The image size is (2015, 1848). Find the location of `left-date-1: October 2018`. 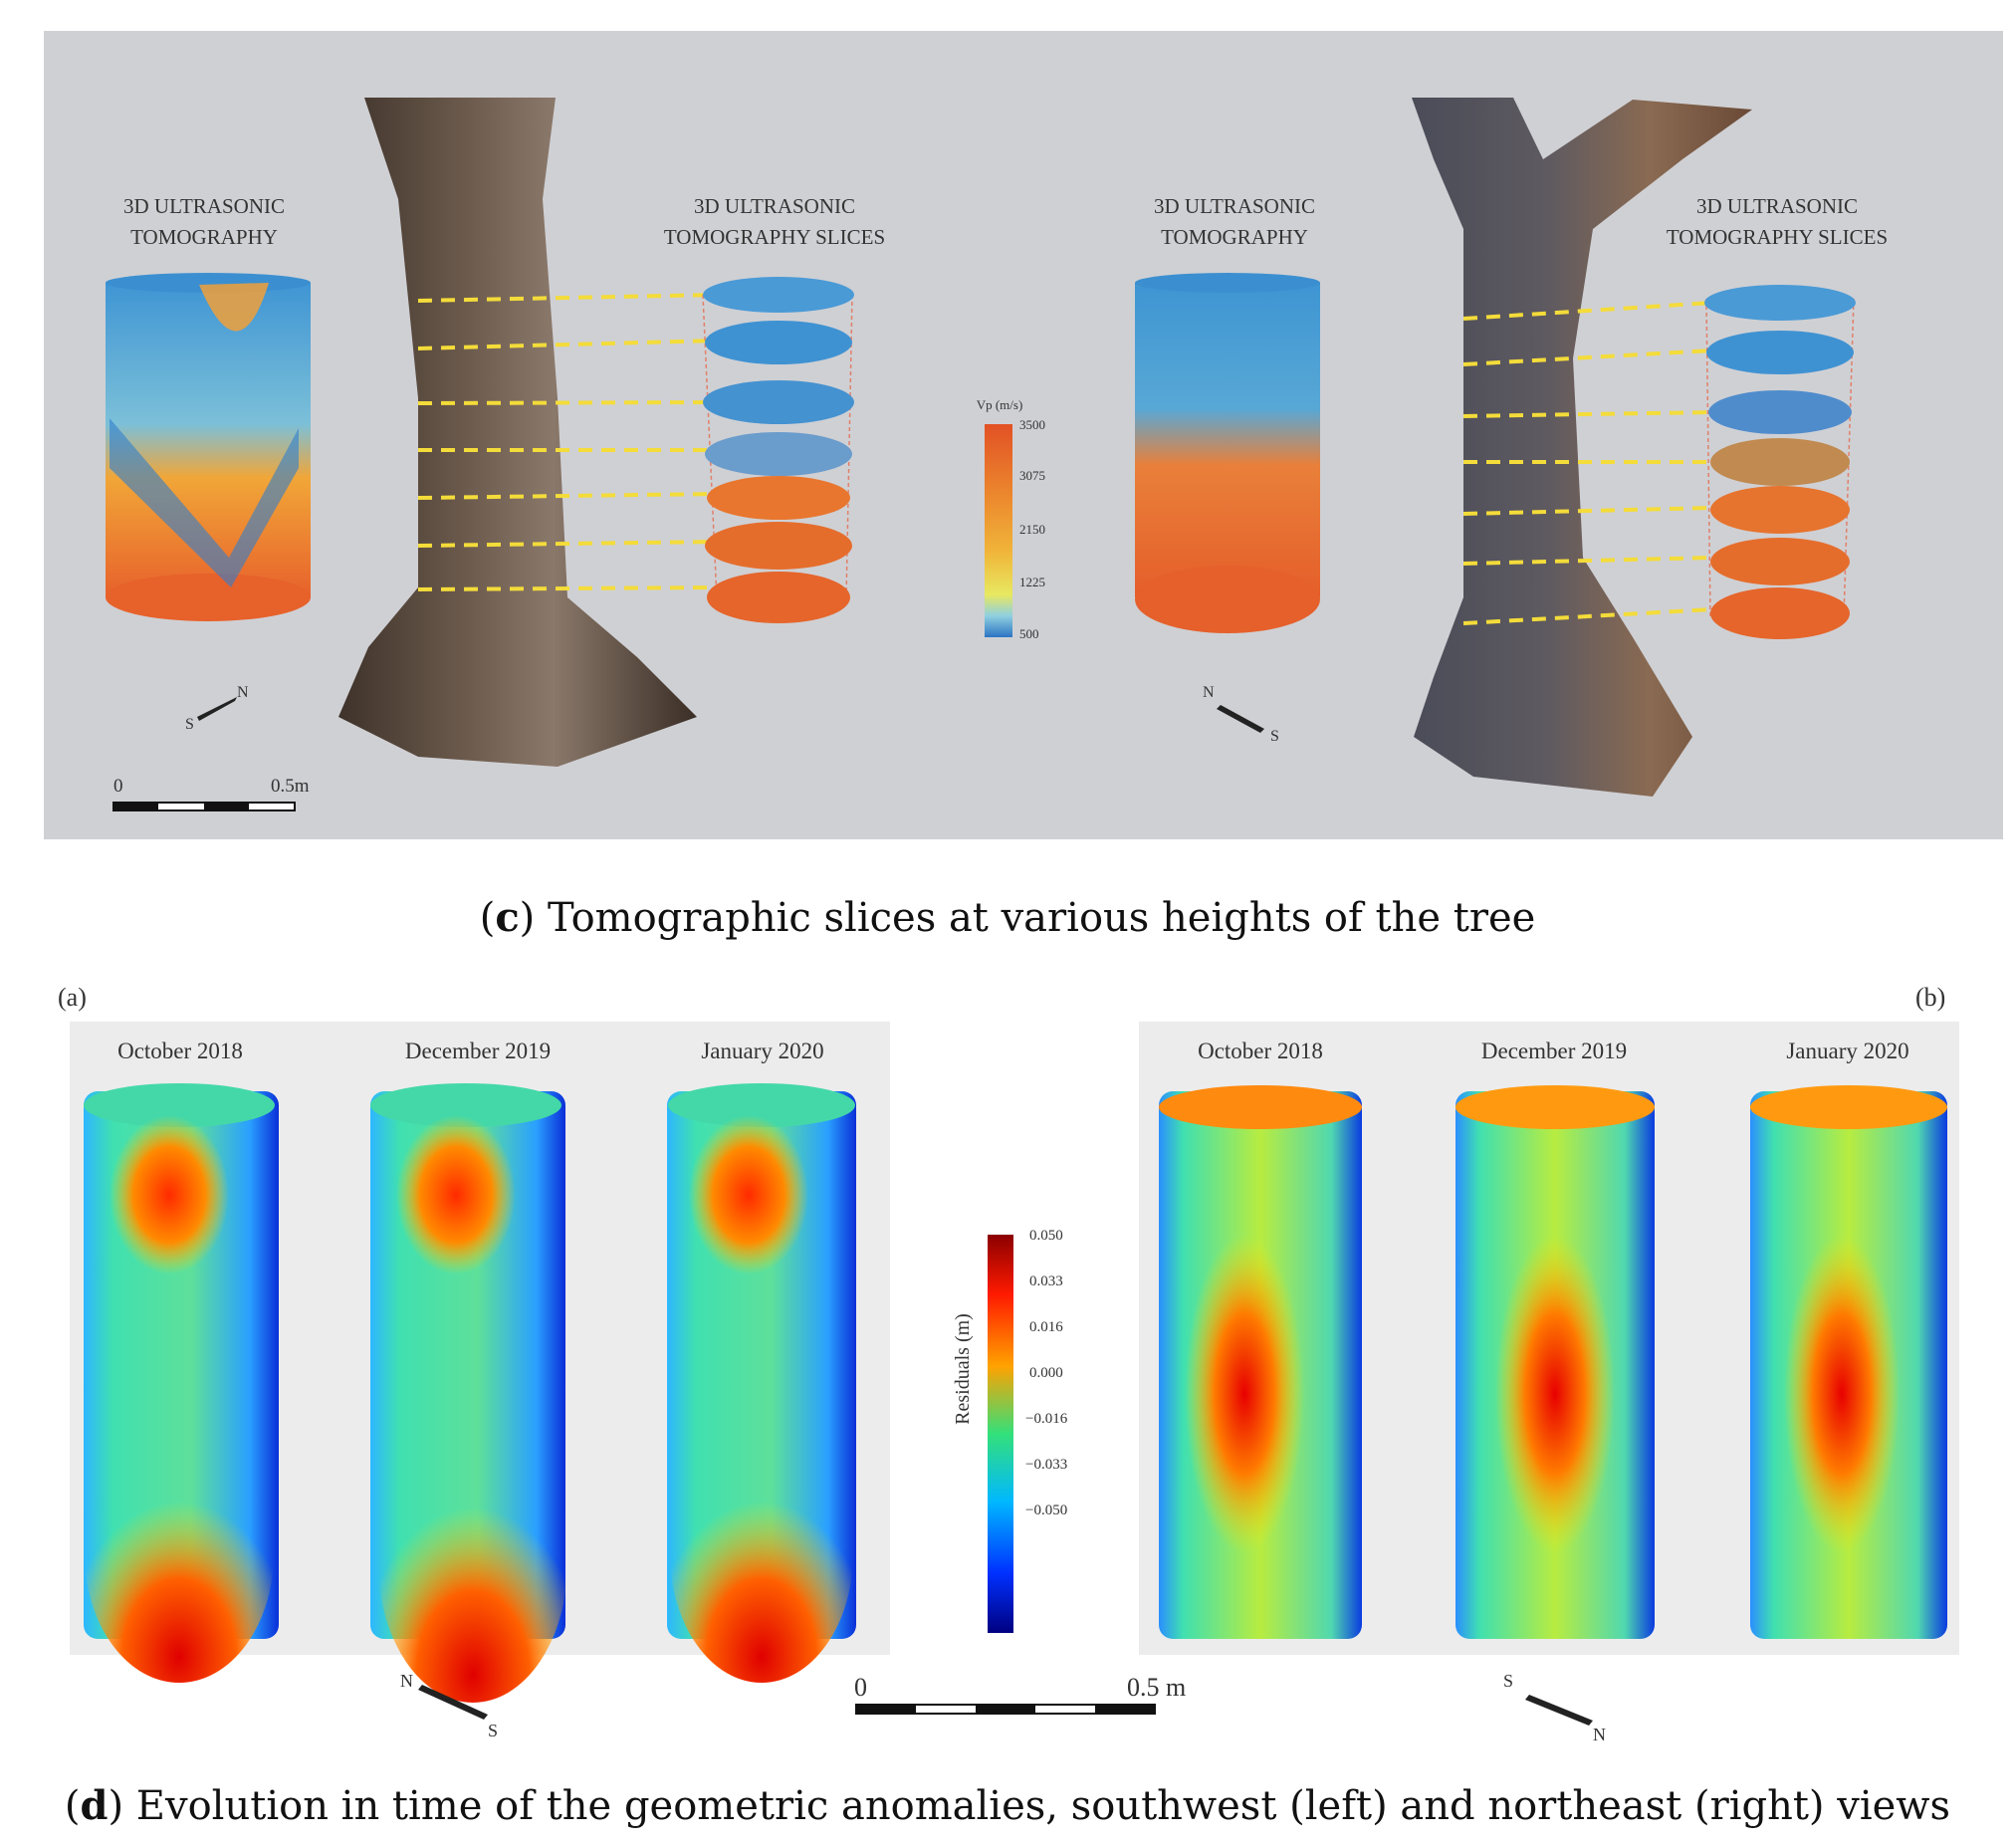

left-date-1: October 2018 is located at coordinates (180, 1051).